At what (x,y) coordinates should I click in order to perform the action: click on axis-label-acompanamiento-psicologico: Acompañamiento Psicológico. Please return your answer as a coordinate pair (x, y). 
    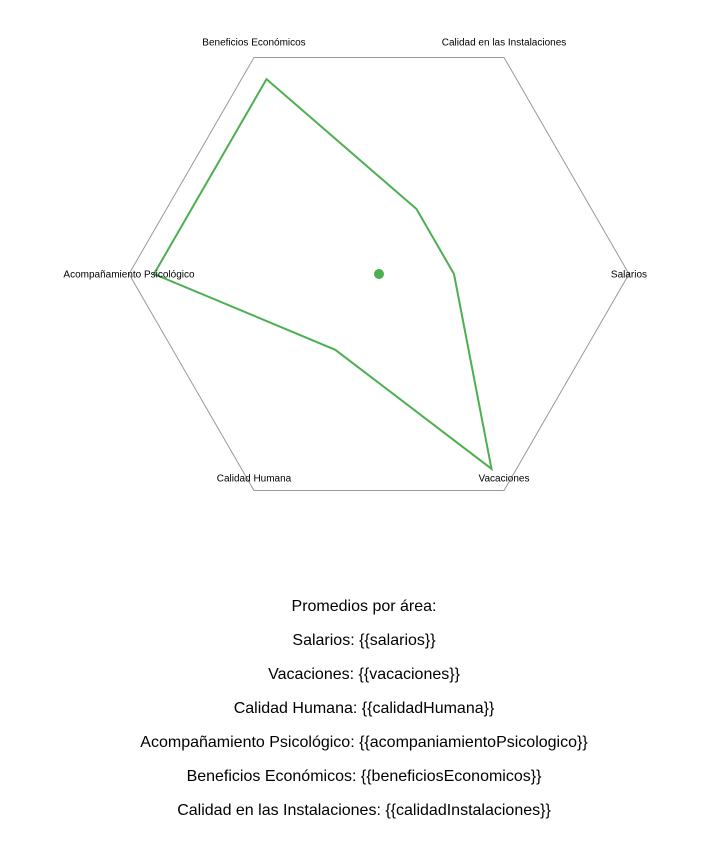
    Looking at the image, I should click on (129, 275).